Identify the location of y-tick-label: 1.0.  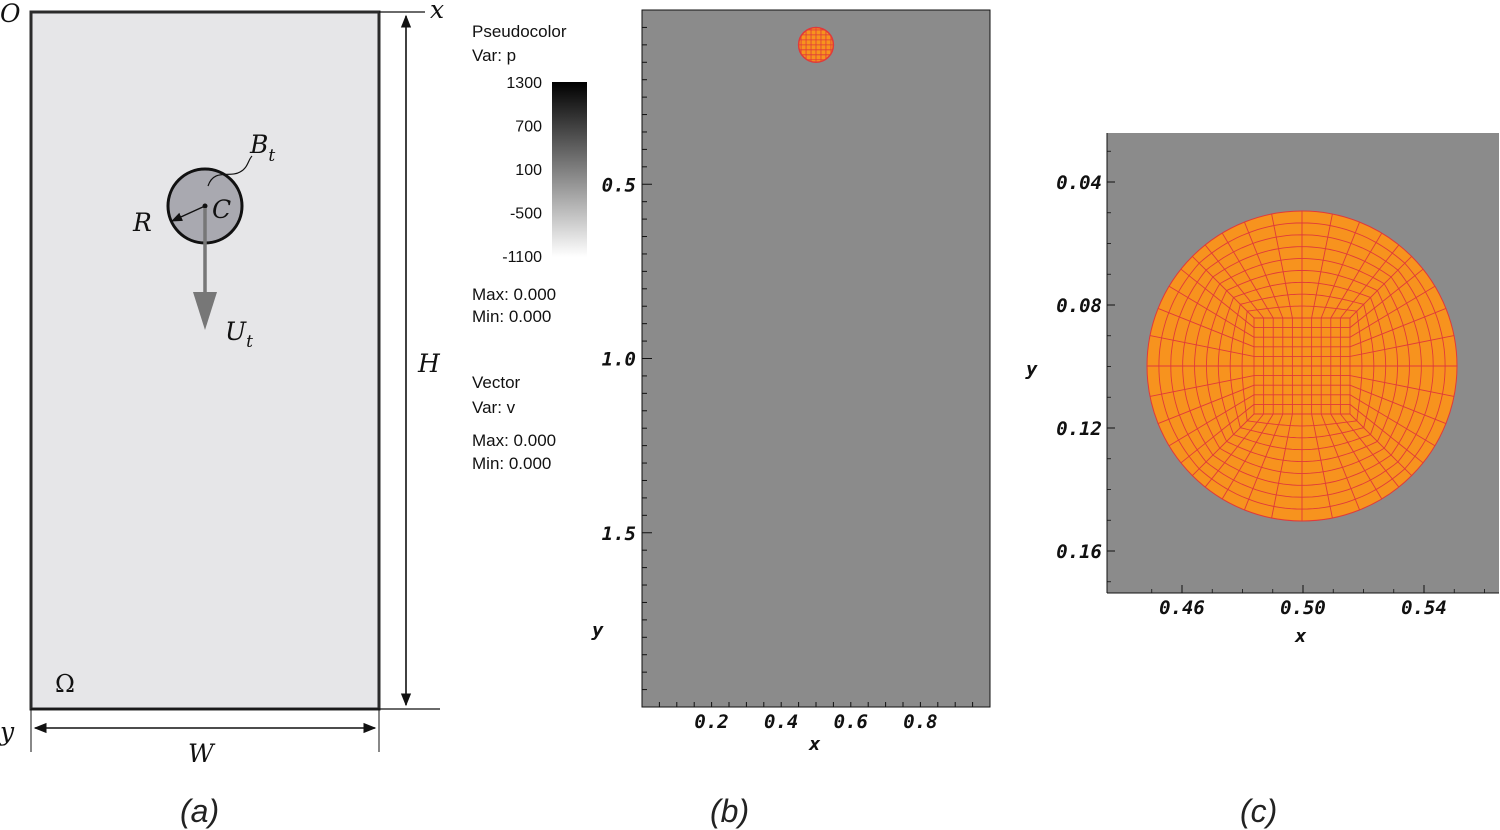
(619, 360).